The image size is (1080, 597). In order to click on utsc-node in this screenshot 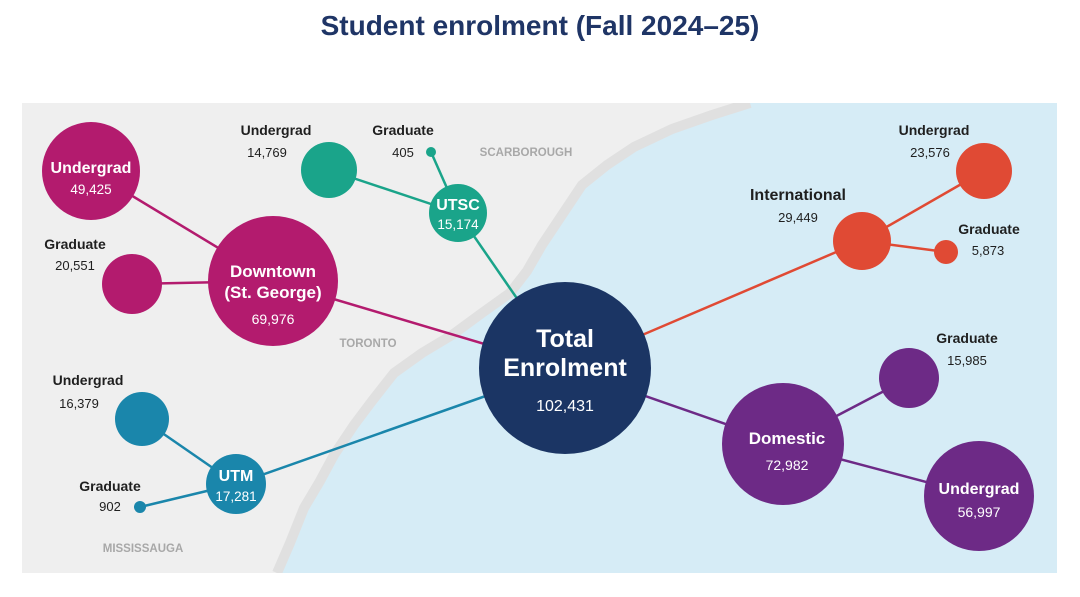, I will do `click(458, 213)`.